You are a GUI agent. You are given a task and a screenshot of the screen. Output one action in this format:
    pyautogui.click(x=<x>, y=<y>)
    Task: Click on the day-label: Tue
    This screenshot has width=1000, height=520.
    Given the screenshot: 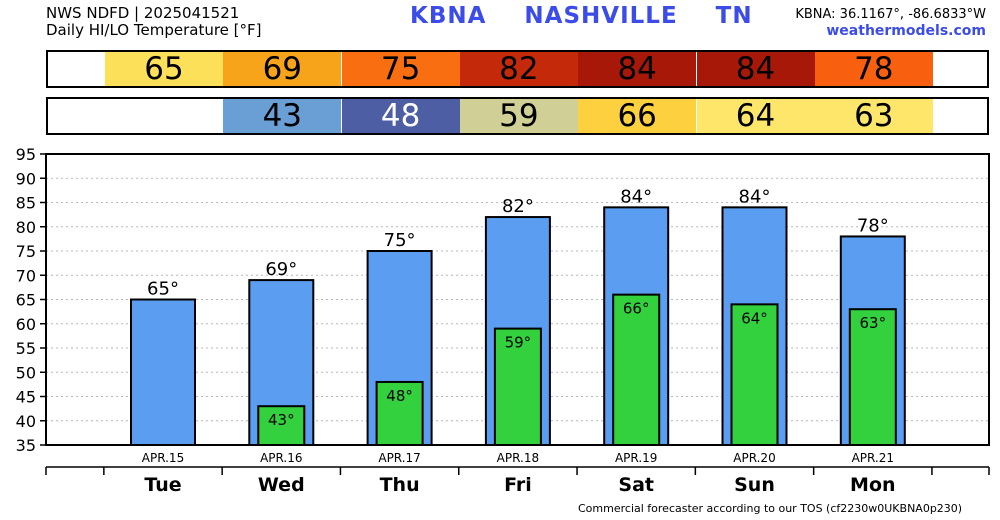 What is the action you would take?
    pyautogui.click(x=162, y=485)
    